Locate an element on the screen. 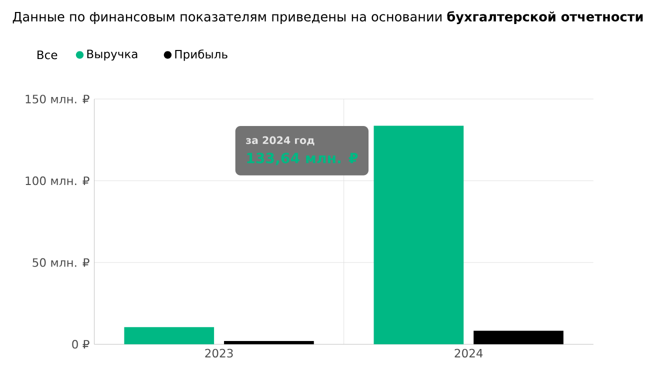 The height and width of the screenshot is (378, 648). x-tick-label: 2023 is located at coordinates (219, 353).